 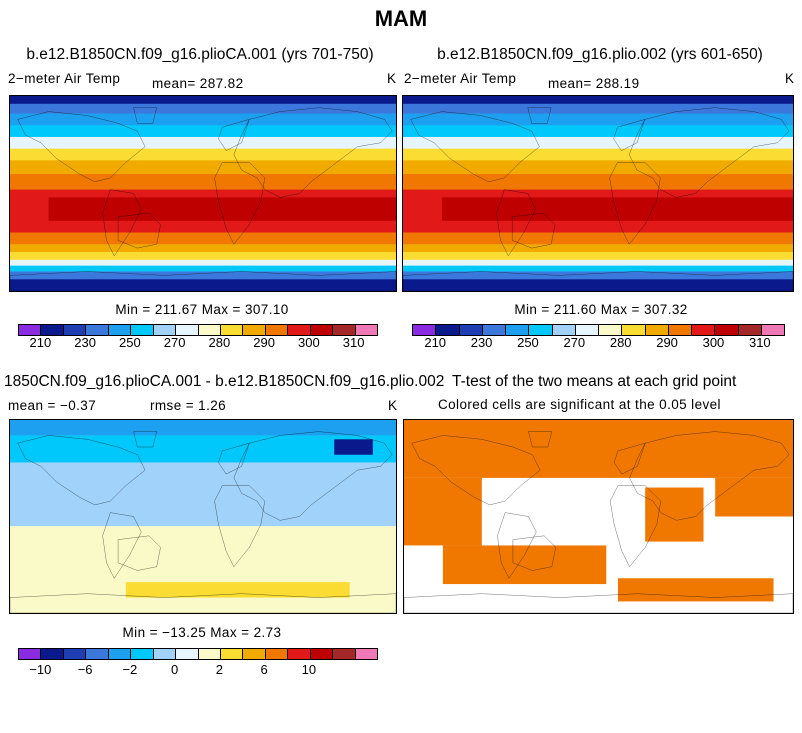 I want to click on colorbar-tick-label: −2, so click(x=130, y=669).